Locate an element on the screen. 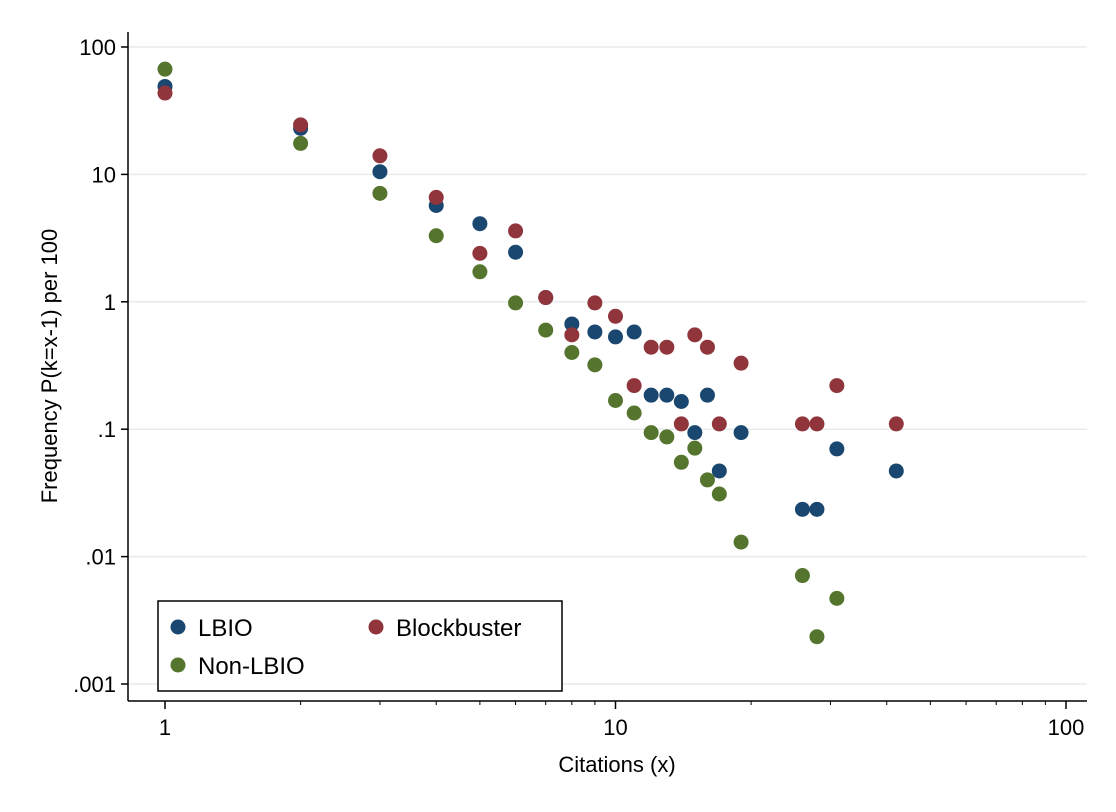  y-tick-label: .1 is located at coordinates (107, 429).